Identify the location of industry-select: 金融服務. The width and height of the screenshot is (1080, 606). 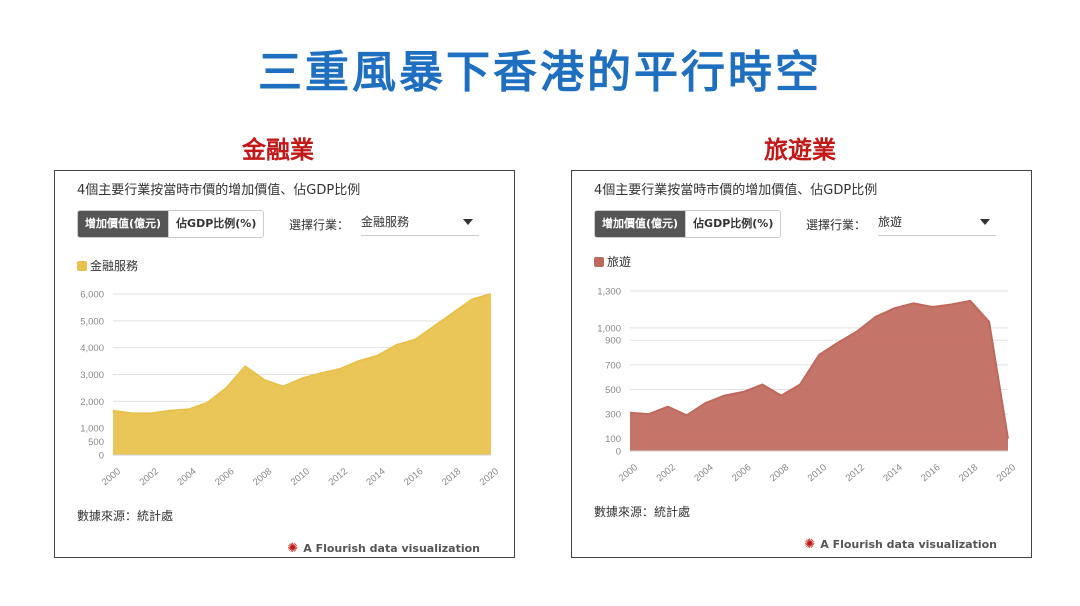
(420, 222).